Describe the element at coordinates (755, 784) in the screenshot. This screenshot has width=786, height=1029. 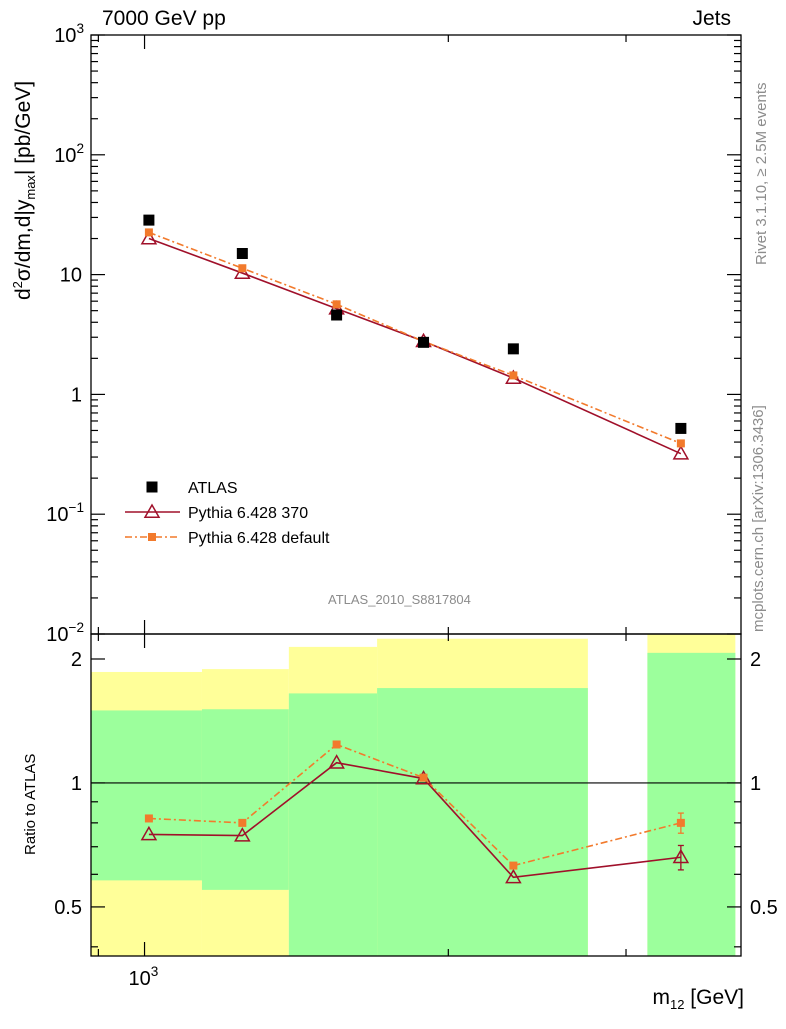
I see `ratio-ytick-label-r-1: 1` at that location.